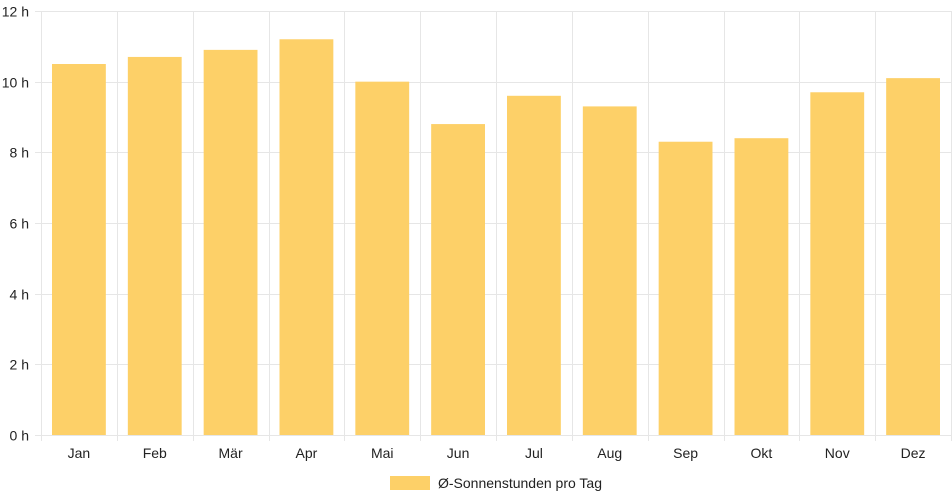 This screenshot has width=952, height=500. What do you see at coordinates (15, 83) in the screenshot?
I see `y-tick-label: 10 h` at bounding box center [15, 83].